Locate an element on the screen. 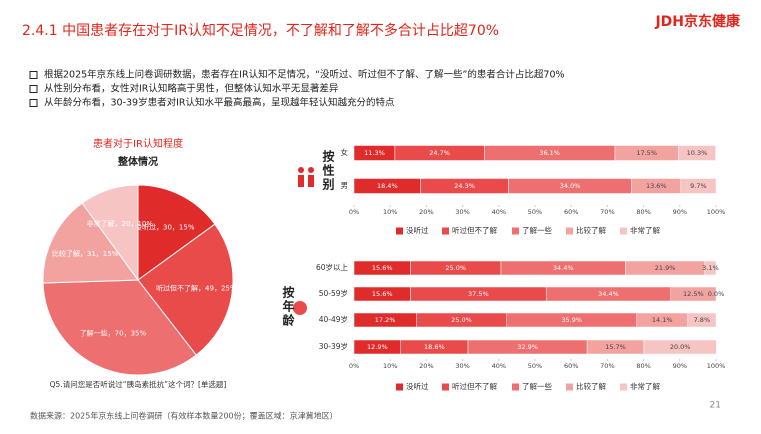 This screenshot has width=761, height=434. bar-label: 13.6% is located at coordinates (656, 186).